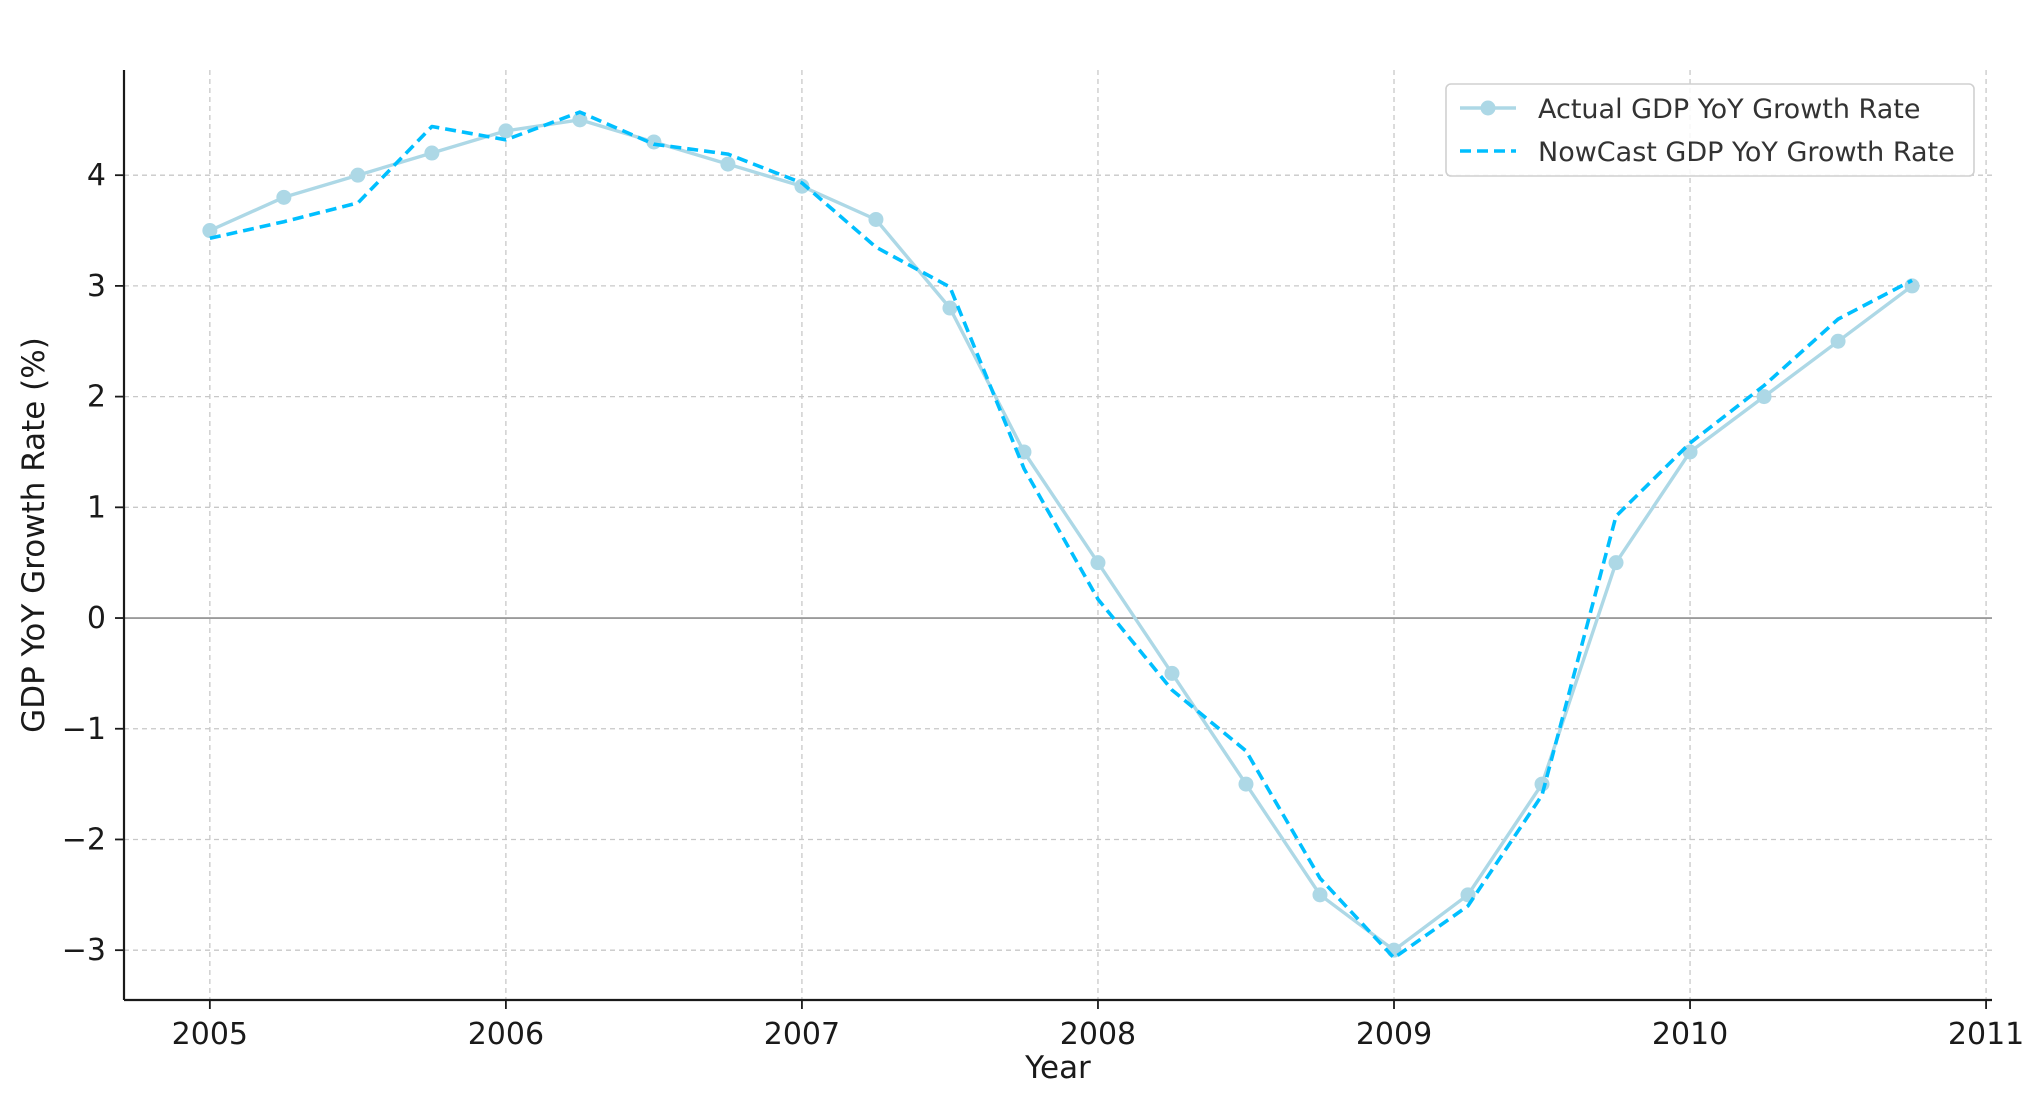 The height and width of the screenshot is (1101, 2034). I want to click on x-tick-label: 2010, so click(1690, 1034).